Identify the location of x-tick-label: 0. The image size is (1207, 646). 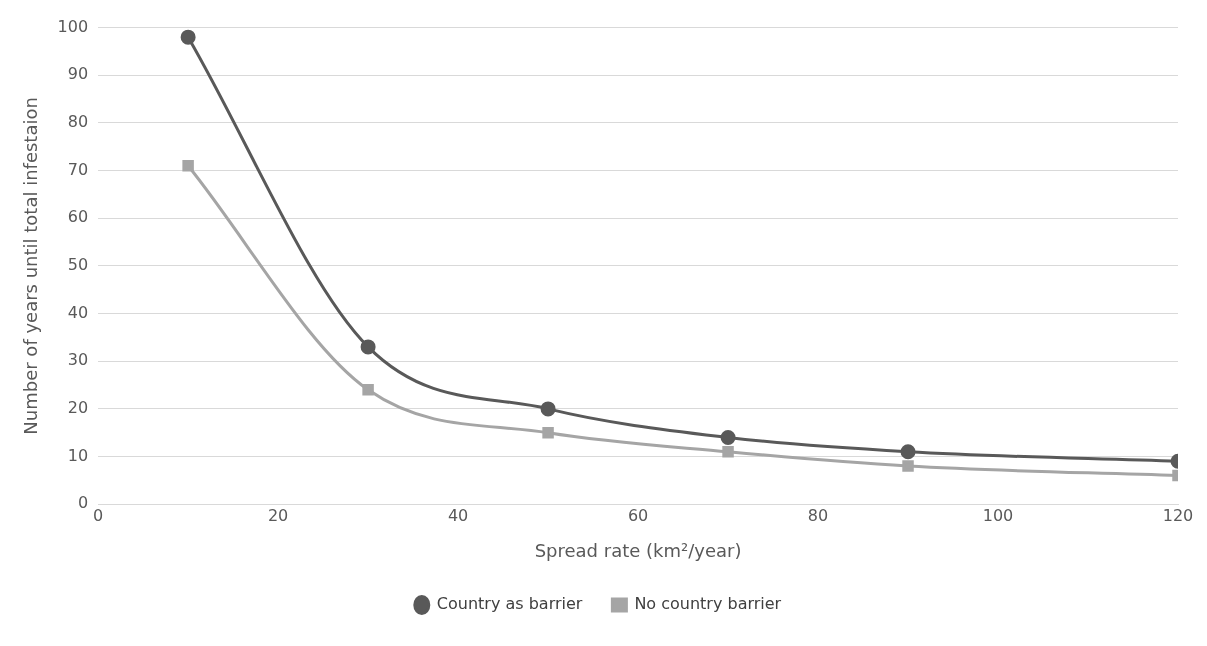
(98, 515).